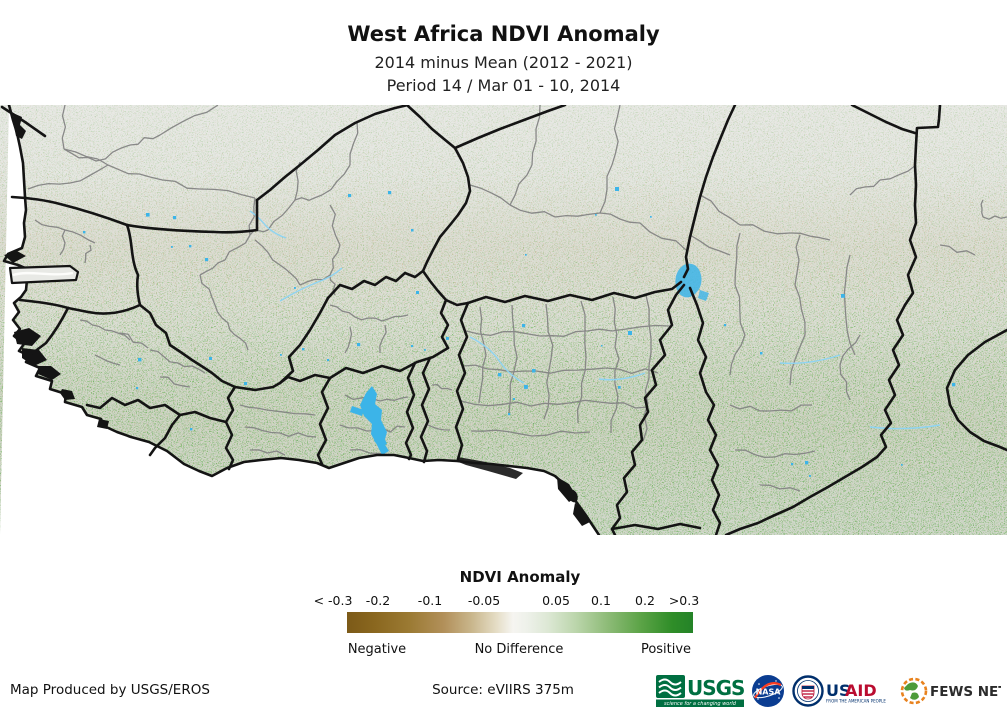  I want to click on usaid-logo-text-us: US, so click(838, 690).